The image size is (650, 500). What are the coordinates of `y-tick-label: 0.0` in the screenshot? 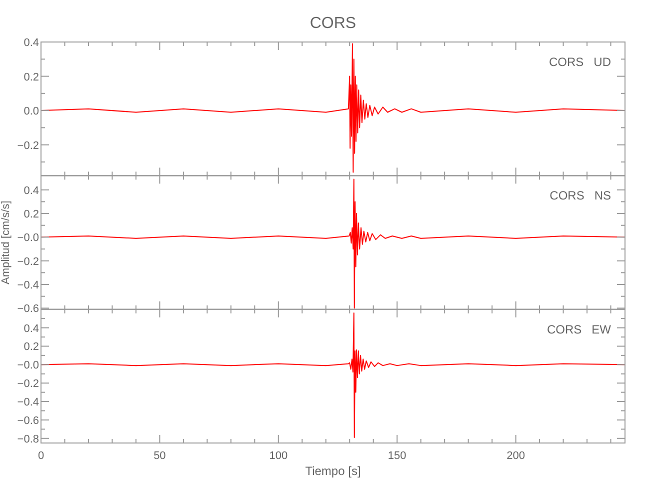 It's located at (31, 112).